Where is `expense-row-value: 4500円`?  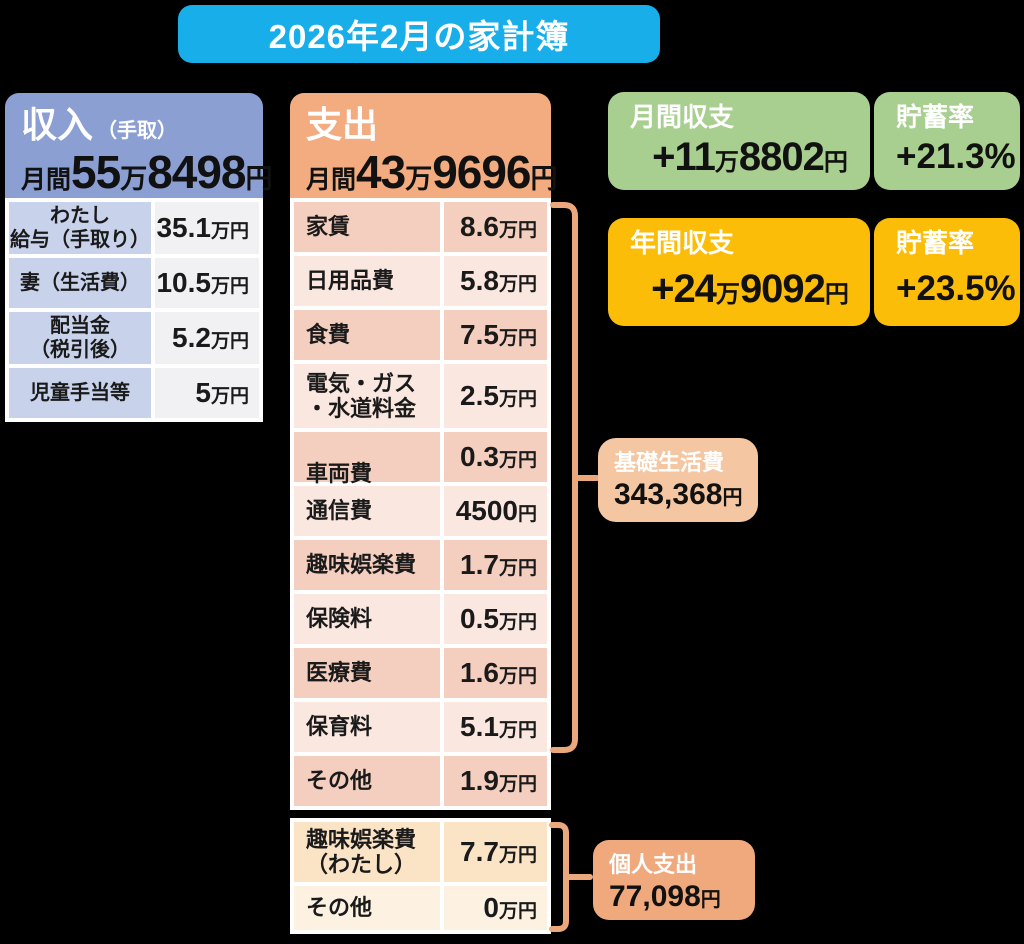
expense-row-value: 4500円 is located at coordinates (495, 511).